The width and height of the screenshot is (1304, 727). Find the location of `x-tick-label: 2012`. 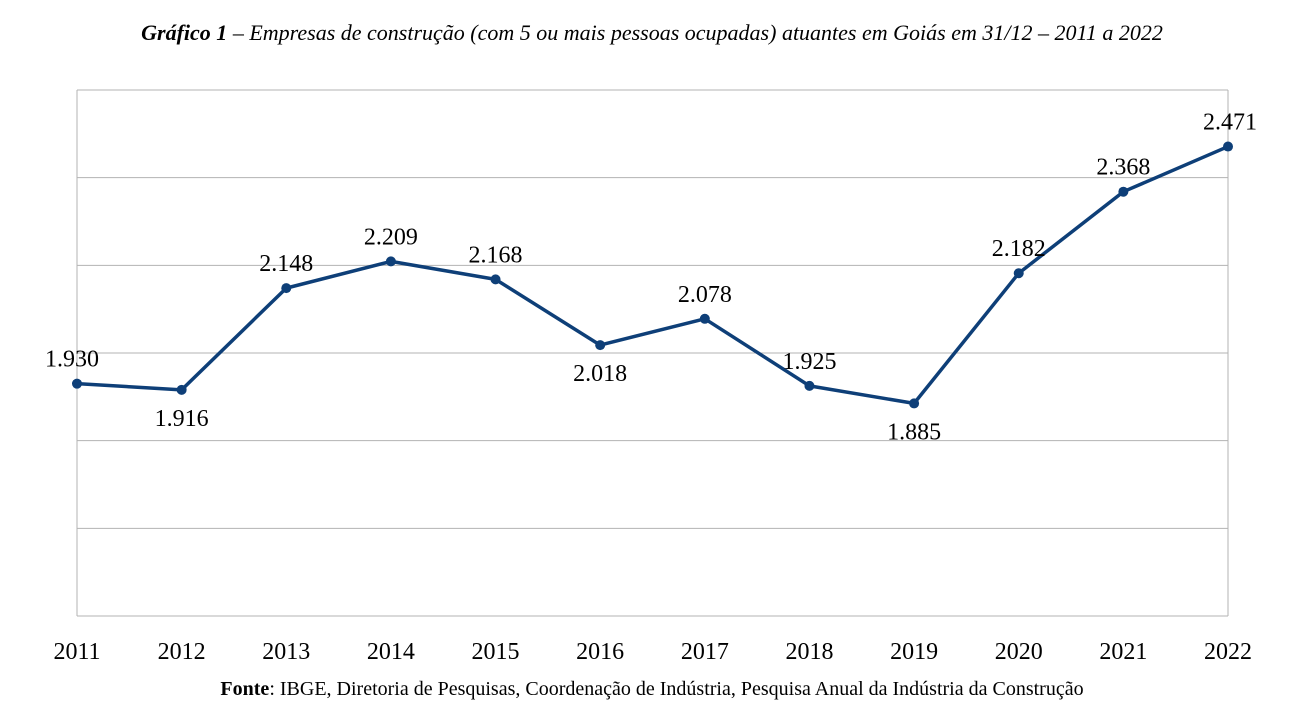

x-tick-label: 2012 is located at coordinates (182, 652).